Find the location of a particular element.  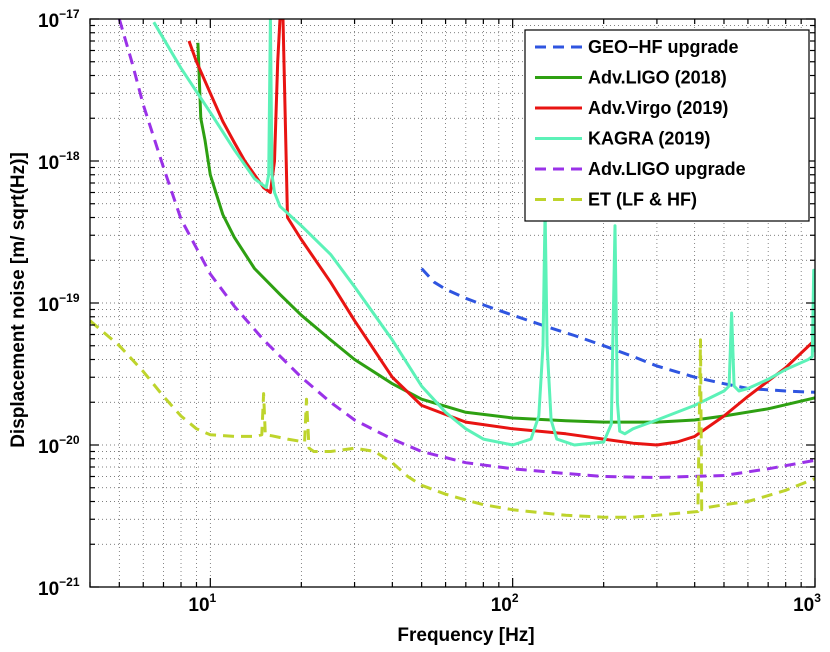

y-tick-label: 10−19 is located at coordinates (59, 303).